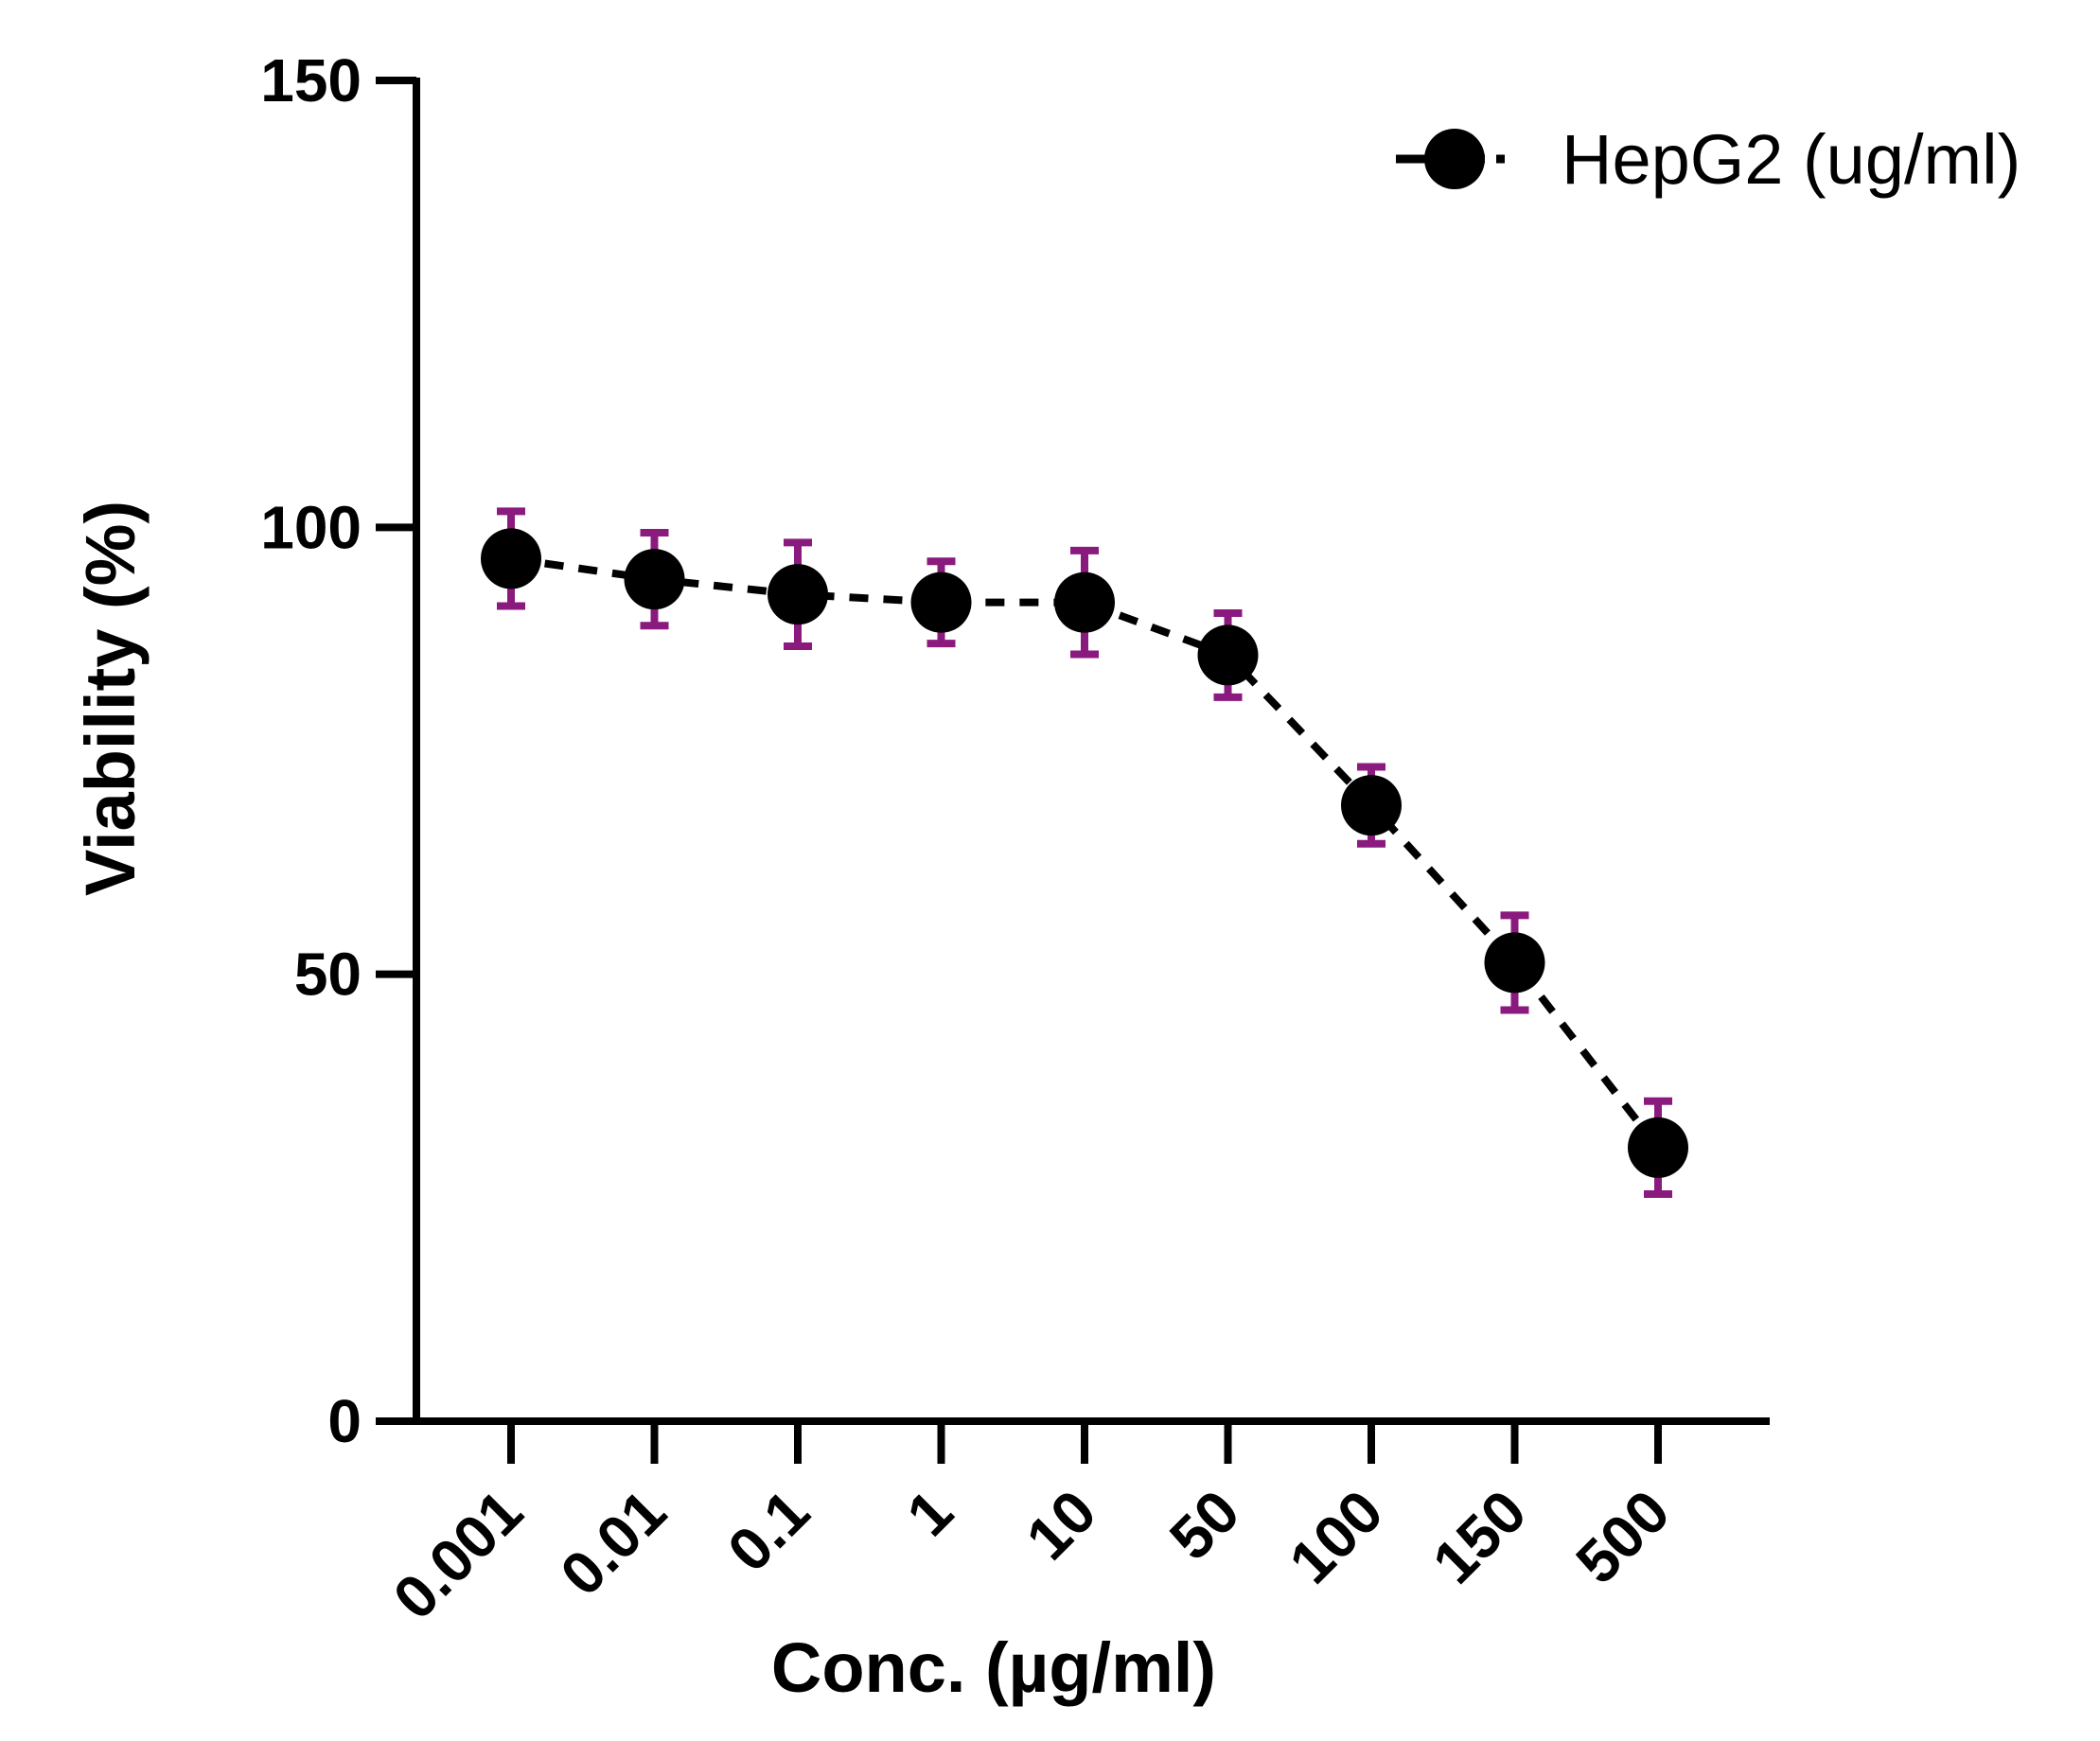 The height and width of the screenshot is (1741, 2100). Describe the element at coordinates (311, 527) in the screenshot. I see `y-tick-label: 100` at that location.